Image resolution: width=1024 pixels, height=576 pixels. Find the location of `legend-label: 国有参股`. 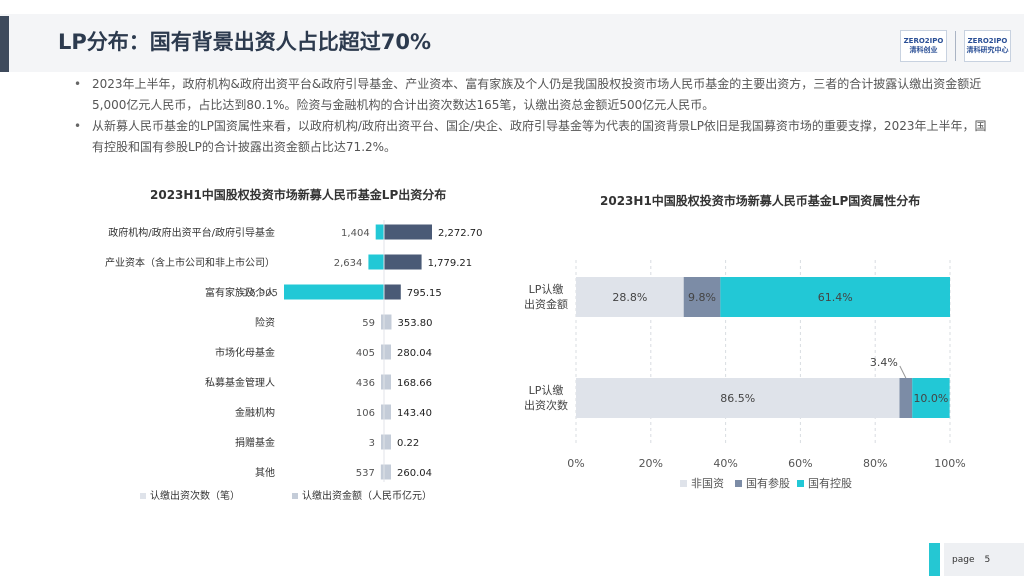

legend-label: 国有参股 is located at coordinates (768, 483).